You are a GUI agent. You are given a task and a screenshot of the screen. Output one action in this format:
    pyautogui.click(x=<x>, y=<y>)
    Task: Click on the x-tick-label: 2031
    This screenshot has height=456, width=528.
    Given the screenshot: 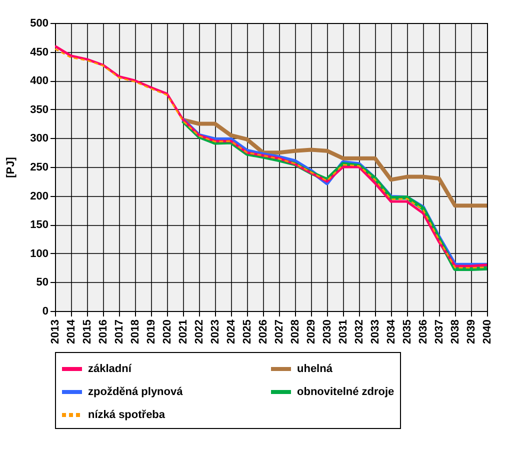 What is the action you would take?
    pyautogui.click(x=344, y=332)
    